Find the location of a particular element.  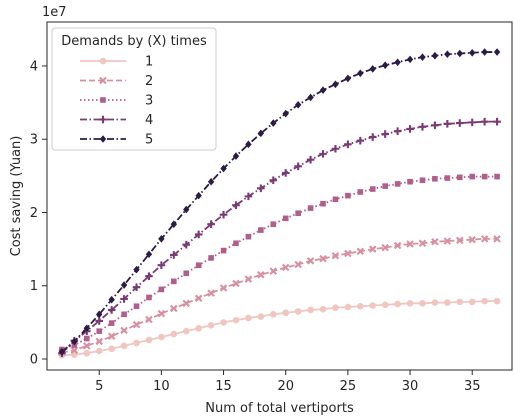

legend-box is located at coordinates (134, 89).